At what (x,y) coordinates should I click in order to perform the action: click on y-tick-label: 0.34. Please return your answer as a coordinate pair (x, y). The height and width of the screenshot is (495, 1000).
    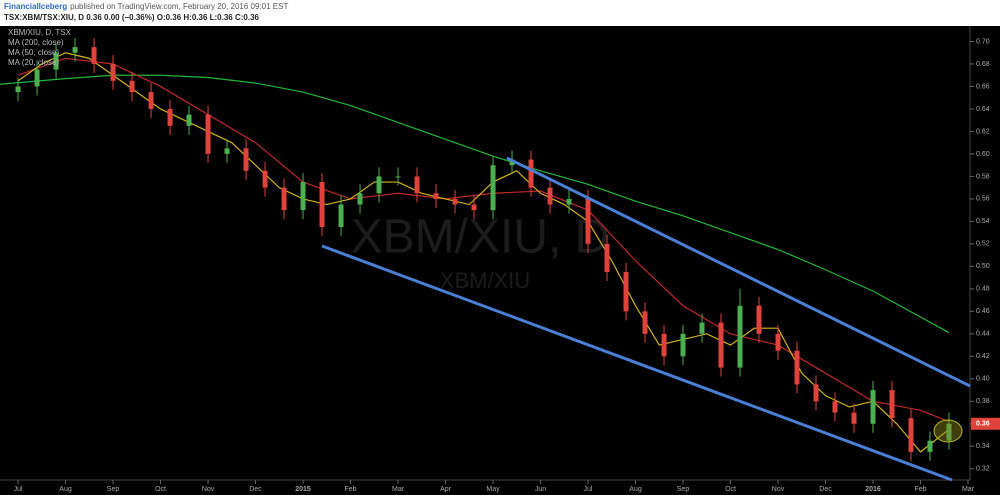
    Looking at the image, I should click on (983, 446).